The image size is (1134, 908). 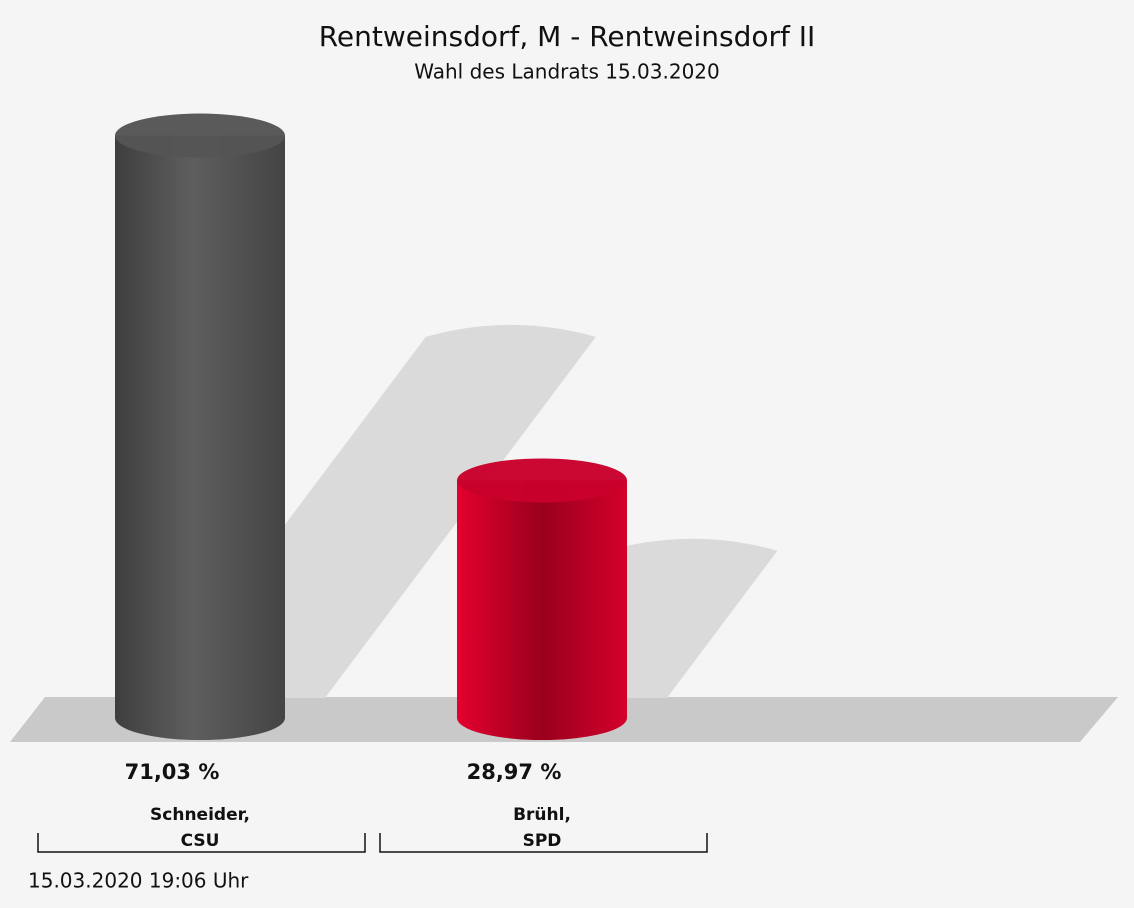 What do you see at coordinates (138, 881) in the screenshot?
I see `footnote: 15.03.2020 19:06 Uhr` at bounding box center [138, 881].